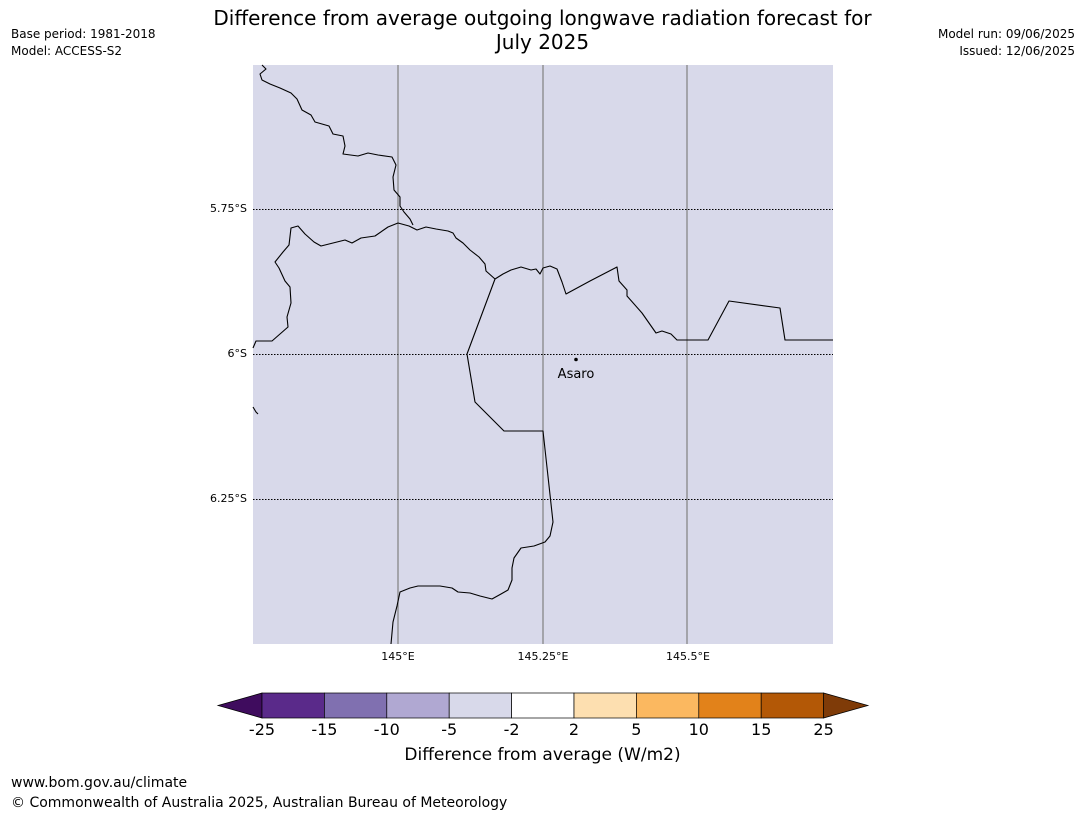 Image resolution: width=1085 pixels, height=816 pixels. What do you see at coordinates (574, 729) in the screenshot?
I see `colorbar-tick: 2` at bounding box center [574, 729].